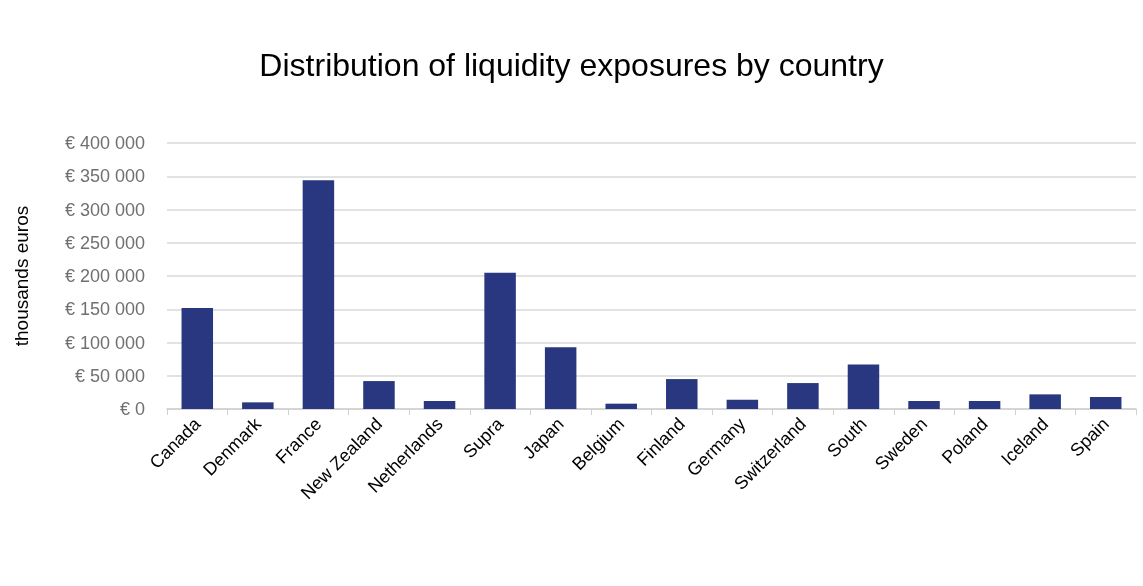  What do you see at coordinates (21, 276) in the screenshot?
I see `y-axis-title: thousands euros` at bounding box center [21, 276].